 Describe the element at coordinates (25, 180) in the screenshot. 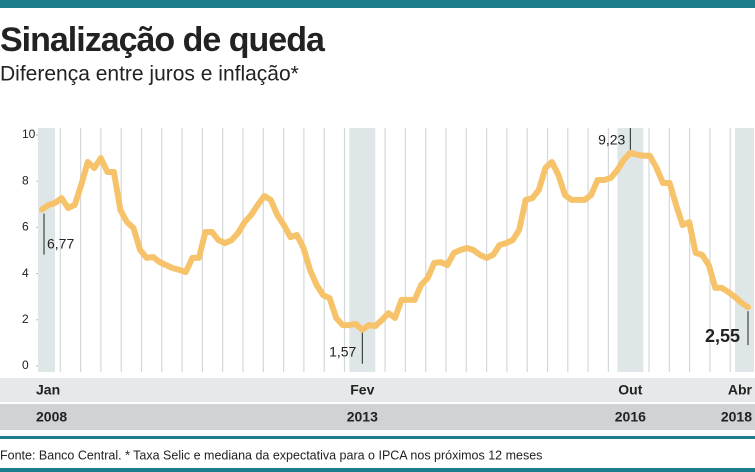

I see `y-tick-label: 8` at that location.